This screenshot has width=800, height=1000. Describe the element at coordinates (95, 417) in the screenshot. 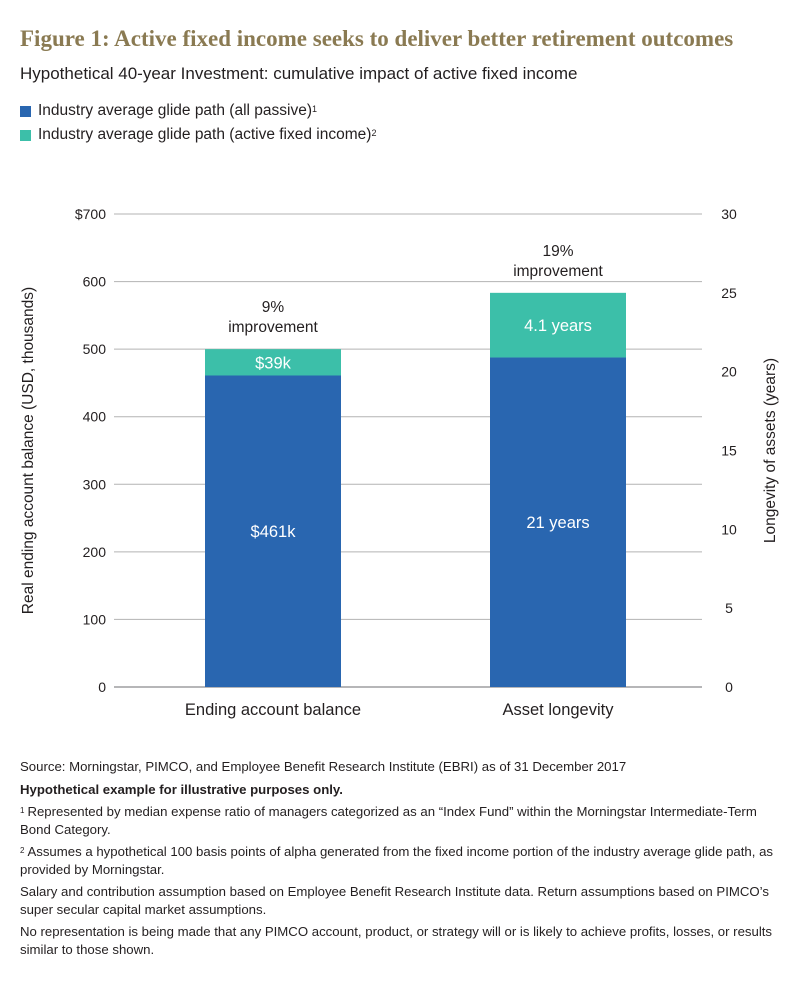

I see `left-axis-tick-label: 400` at that location.